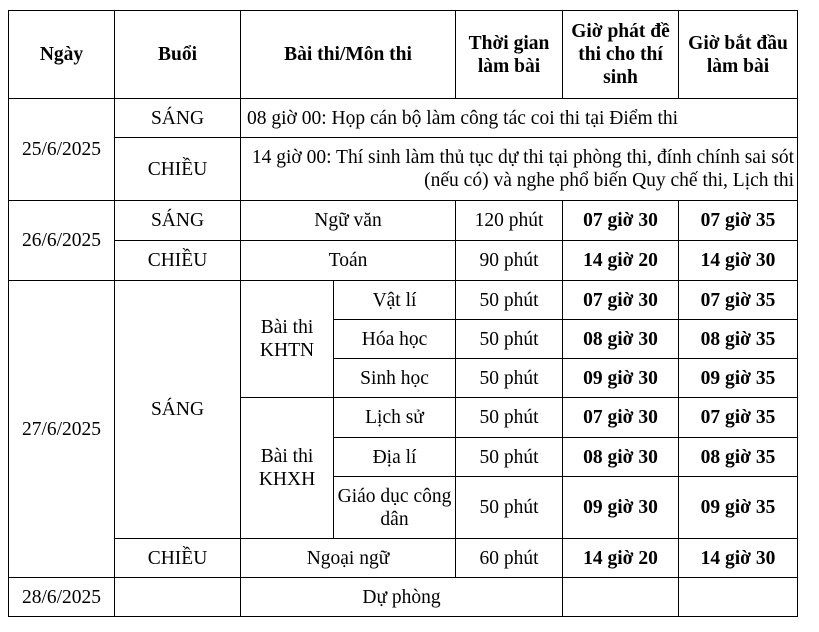 The image size is (819, 632). What do you see at coordinates (348, 54) in the screenshot?
I see `header-subject: Bài thi/Môn thi` at bounding box center [348, 54].